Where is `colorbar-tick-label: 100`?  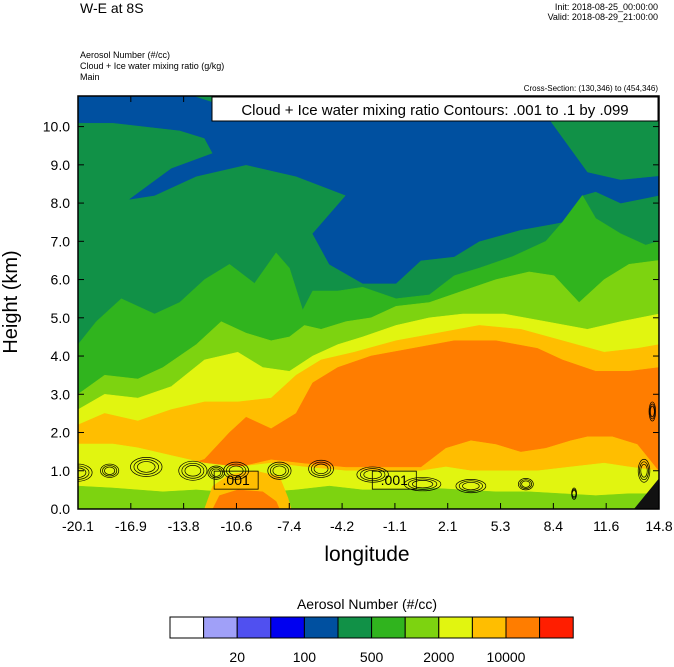
colorbar-tick-label: 100 is located at coordinates (305, 657).